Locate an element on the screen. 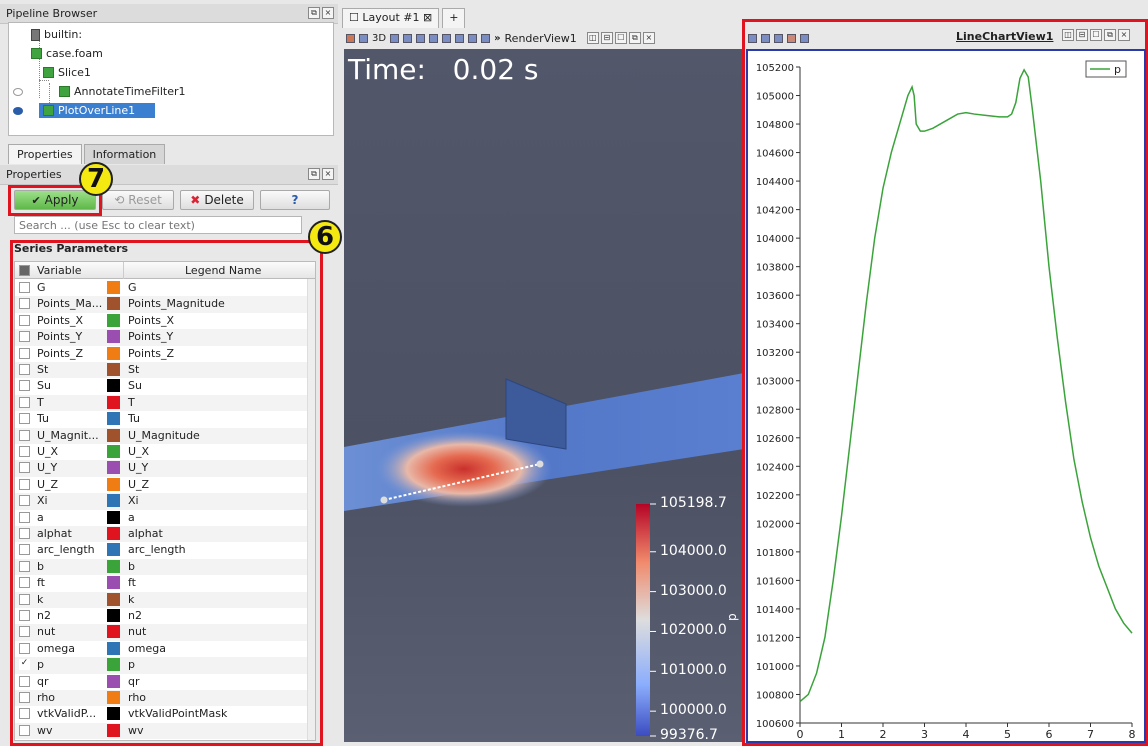 The height and width of the screenshot is (746, 1148). series-row: Su Su is located at coordinates (165, 386).